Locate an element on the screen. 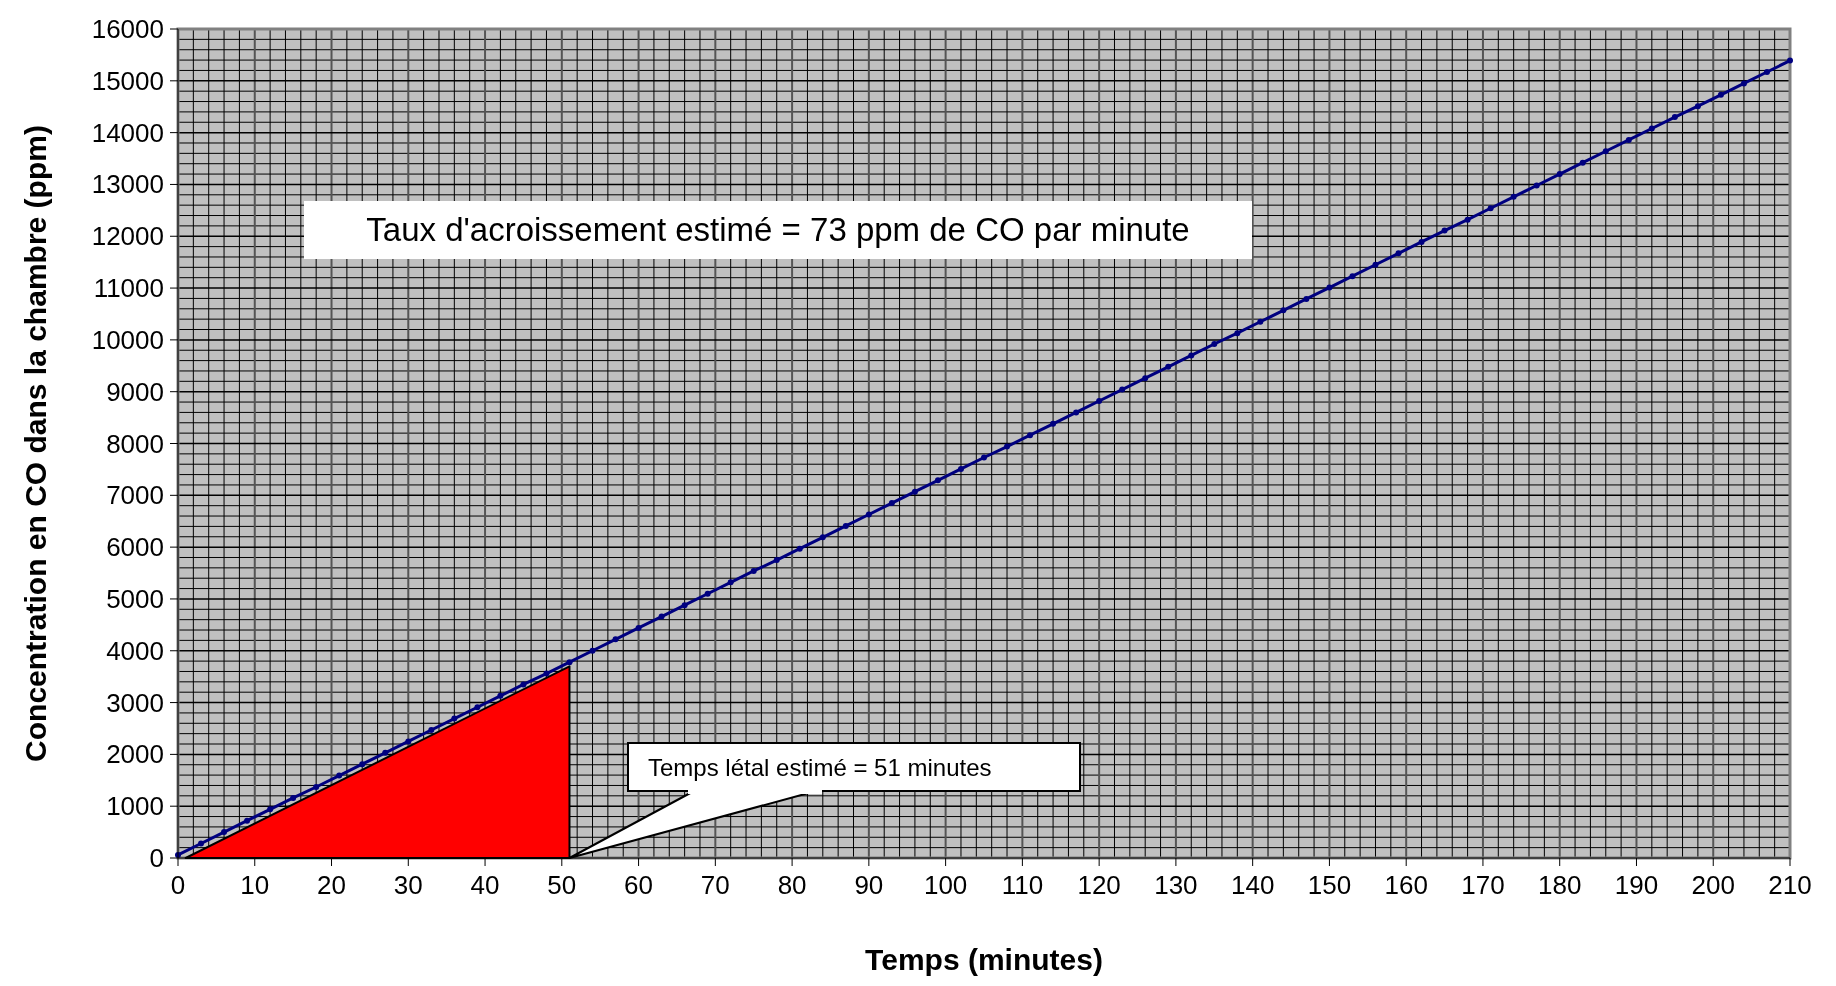  y-tick-label: 15000 is located at coordinates (127, 80).